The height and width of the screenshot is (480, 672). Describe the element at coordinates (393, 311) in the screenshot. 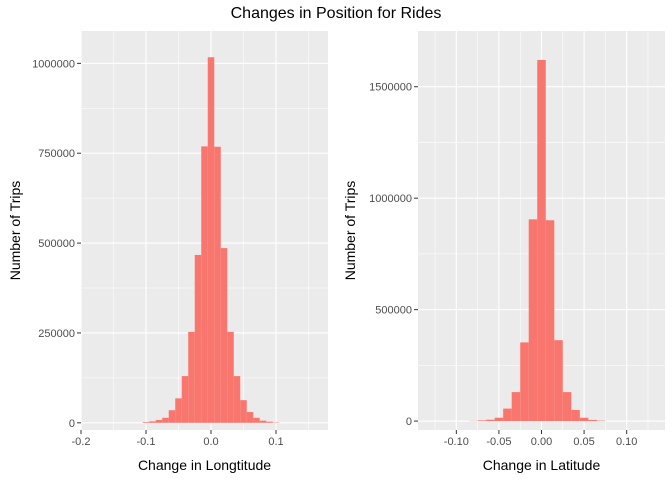

I see `lat-y-tick-label: 500000` at that location.